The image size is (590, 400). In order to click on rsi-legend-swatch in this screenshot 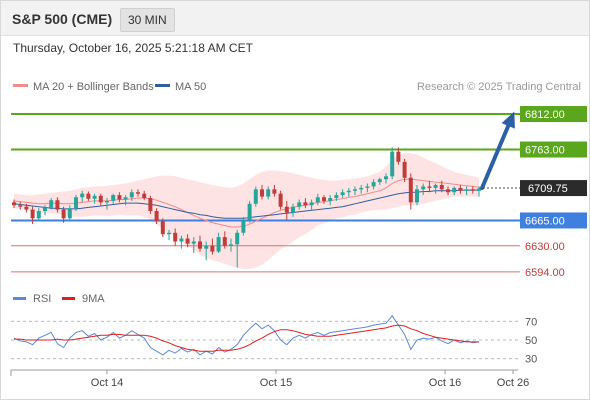, I will do `click(19, 298)`.